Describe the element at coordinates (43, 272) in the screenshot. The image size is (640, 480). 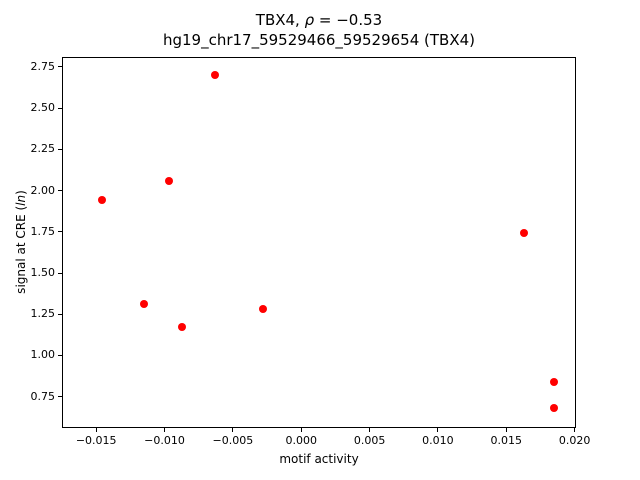
I see `y-tick-label: 1.50` at that location.